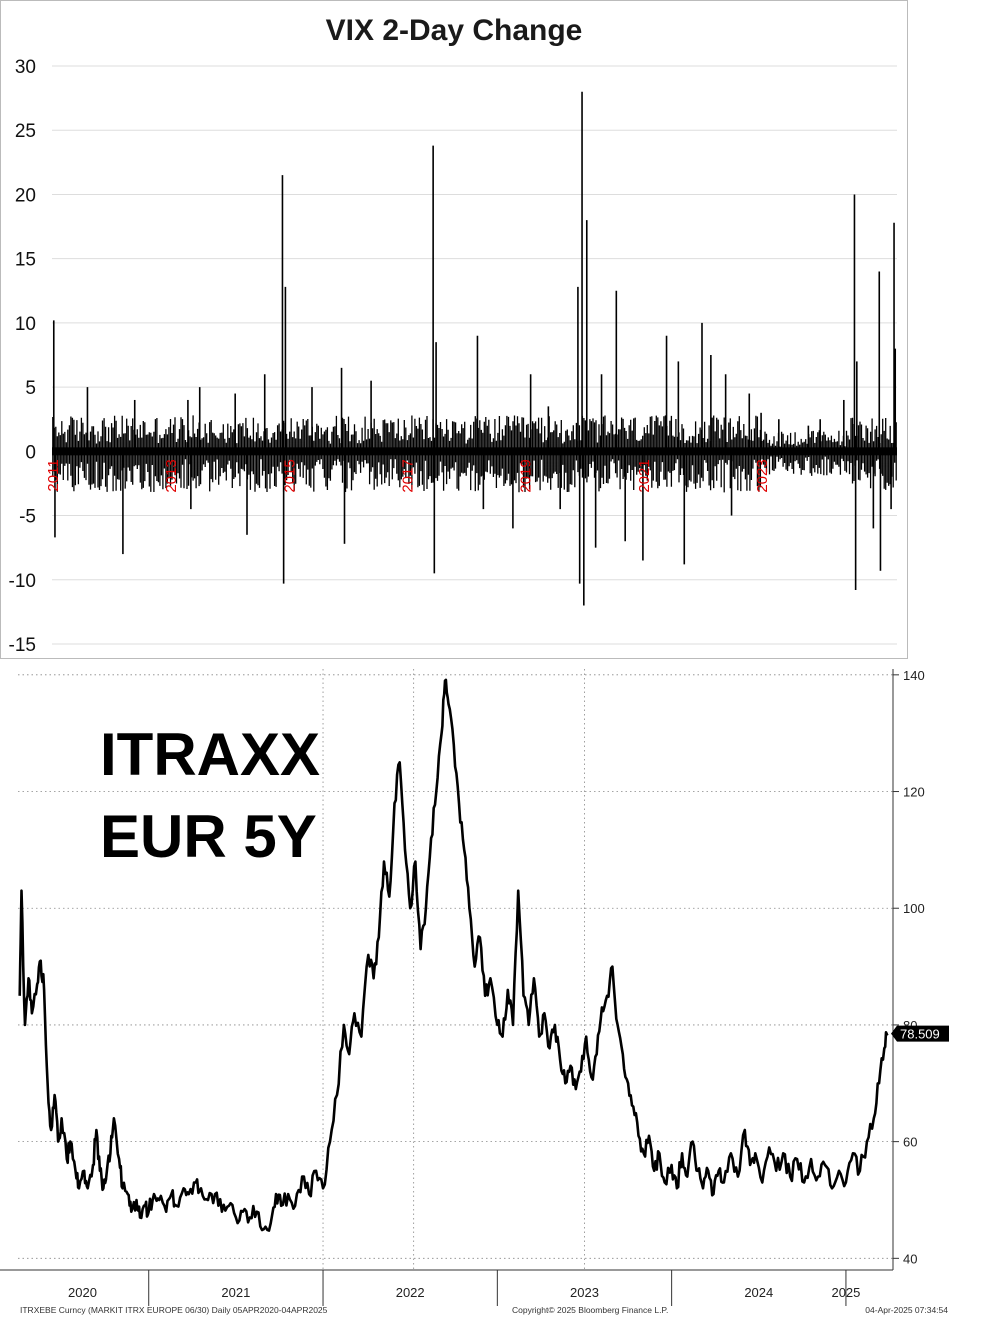 The height and width of the screenshot is (1330, 990). What do you see at coordinates (210, 754) in the screenshot?
I see `itraxx-title-line-1: ITRAXX` at bounding box center [210, 754].